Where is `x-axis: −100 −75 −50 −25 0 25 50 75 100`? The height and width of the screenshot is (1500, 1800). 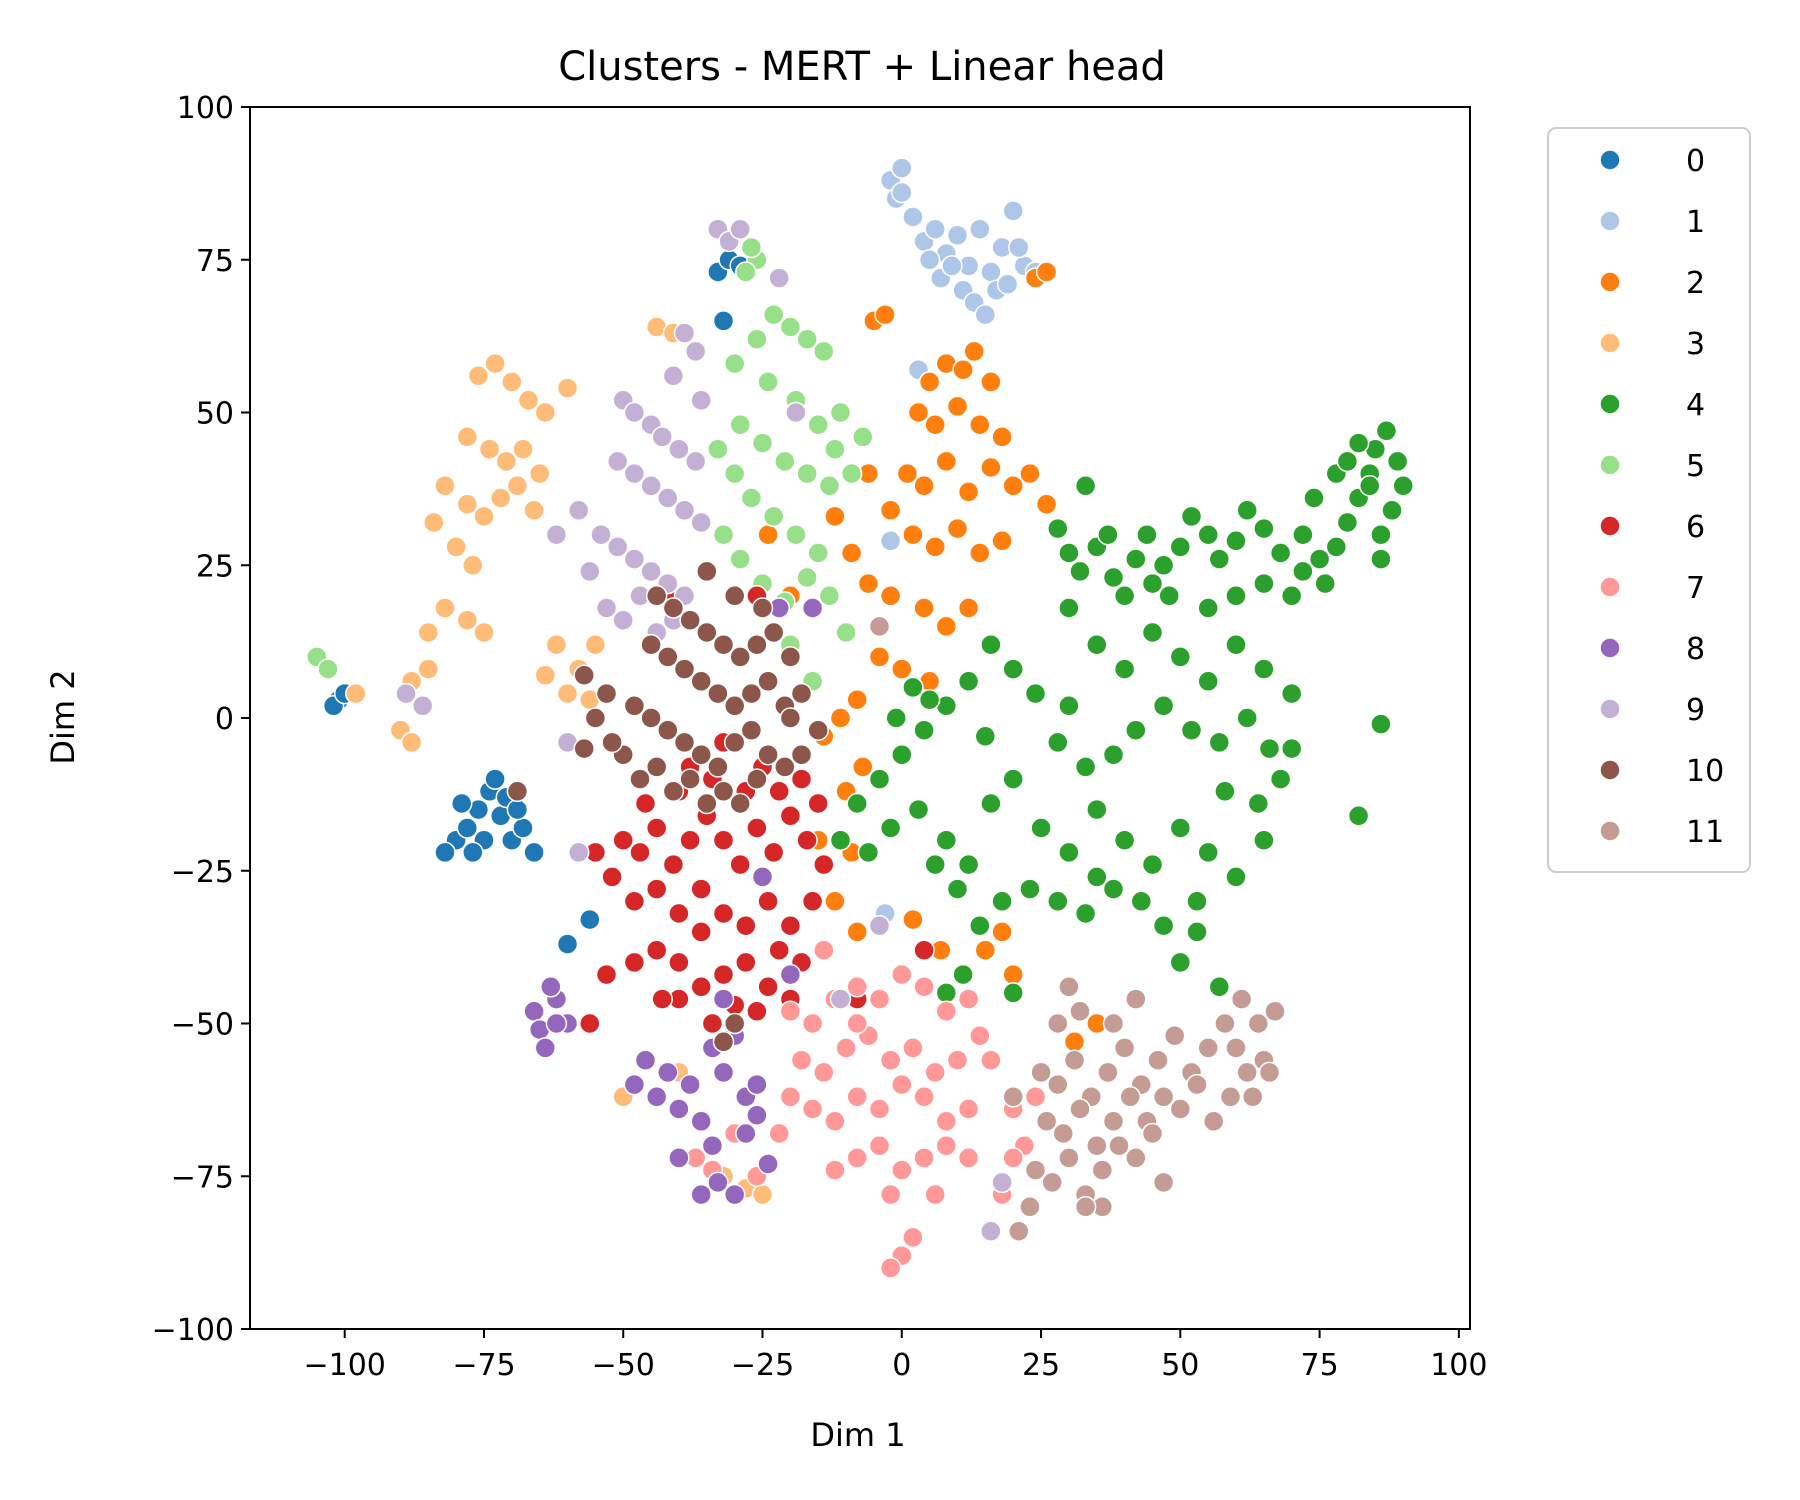
x-axis: −100 −75 −50 −25 0 25 50 75 100 is located at coordinates (895, 1356).